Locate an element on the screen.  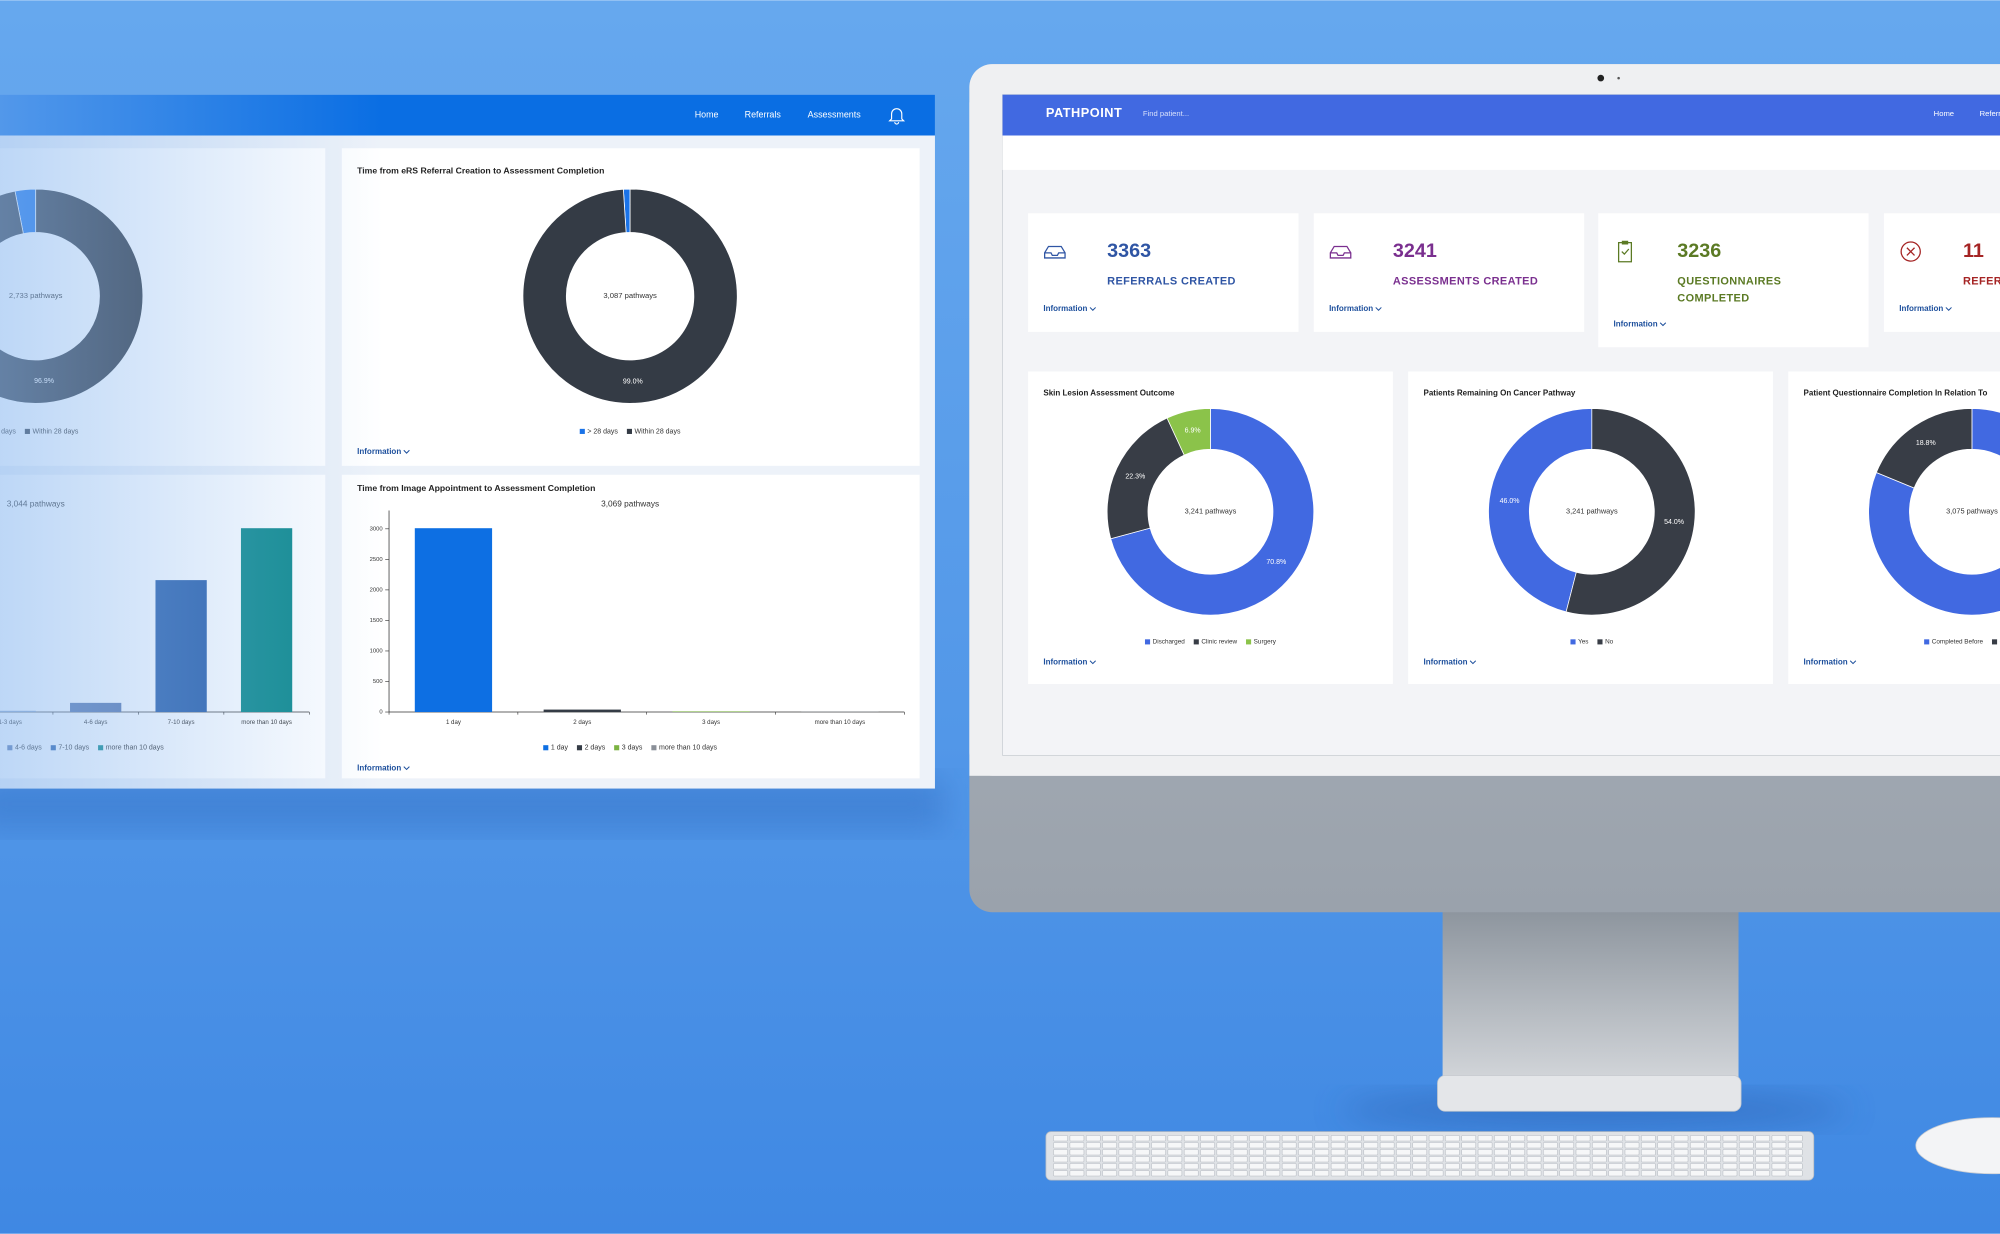
bar is located at coordinates (453, 620).